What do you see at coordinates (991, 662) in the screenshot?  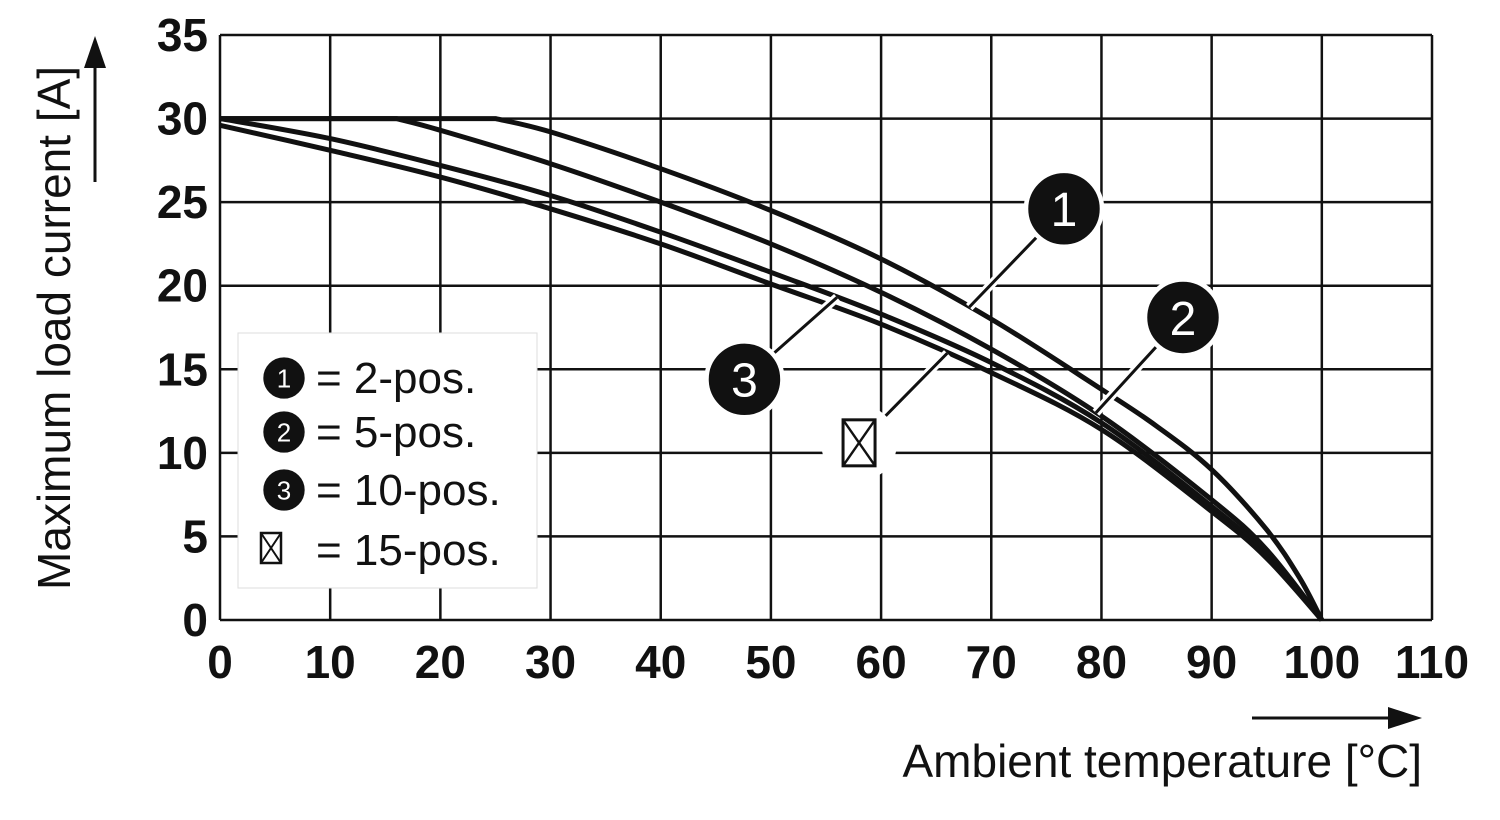 I see `x-tick-label: 70` at bounding box center [991, 662].